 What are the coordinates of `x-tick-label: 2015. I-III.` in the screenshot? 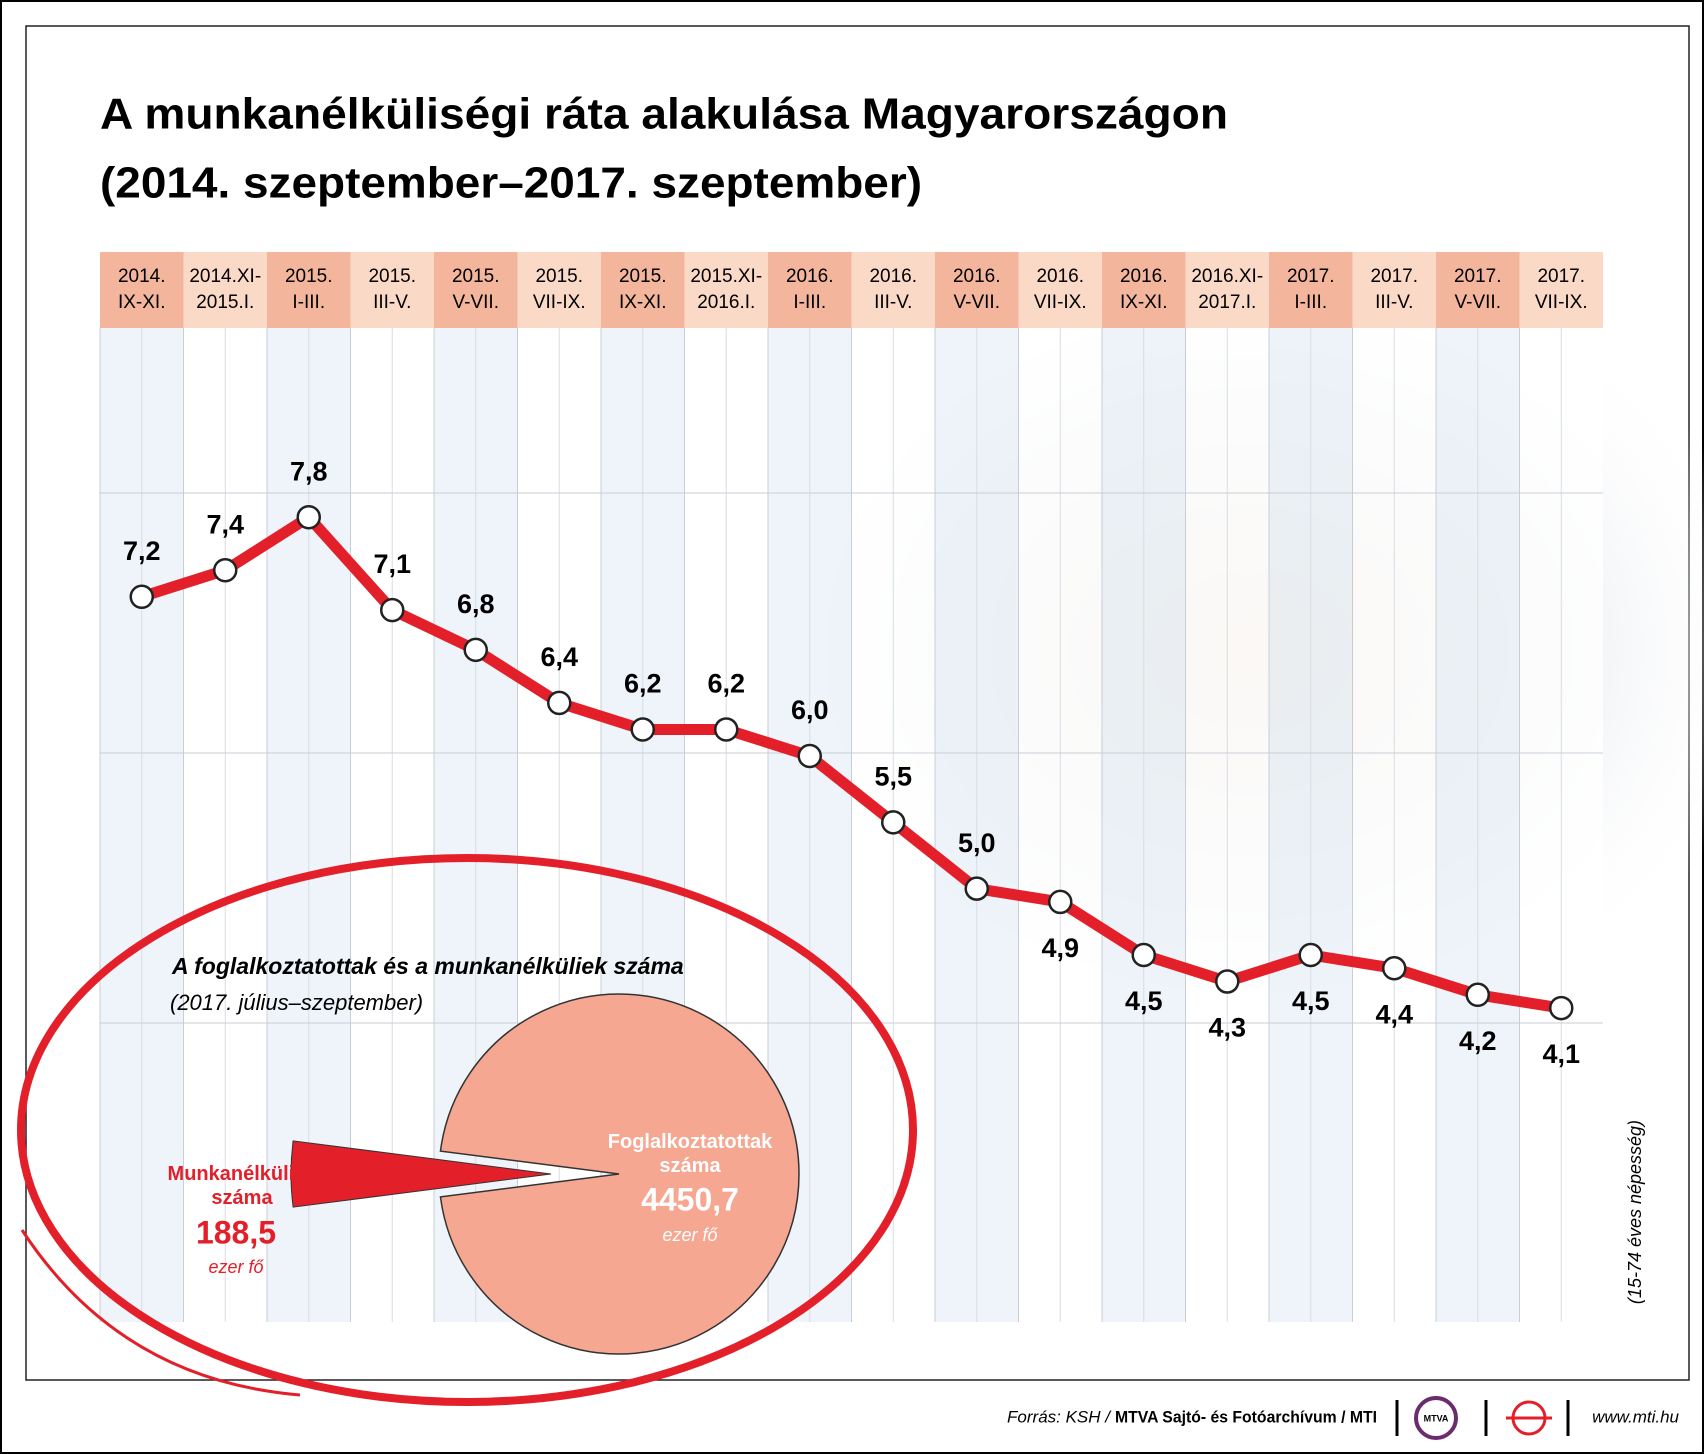 It's located at (309, 289).